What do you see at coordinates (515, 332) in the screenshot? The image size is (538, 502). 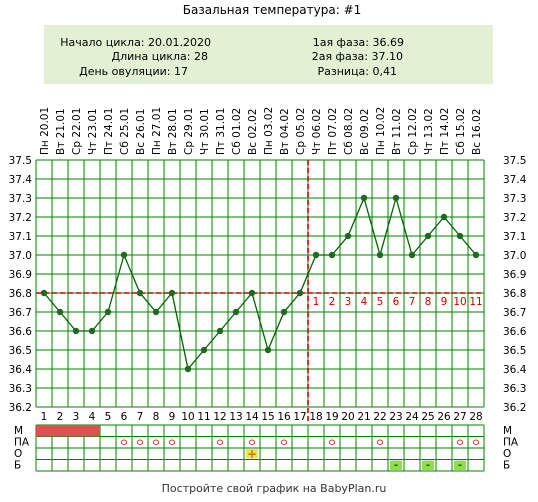 I see `y-tick-right: 36.6` at bounding box center [515, 332].